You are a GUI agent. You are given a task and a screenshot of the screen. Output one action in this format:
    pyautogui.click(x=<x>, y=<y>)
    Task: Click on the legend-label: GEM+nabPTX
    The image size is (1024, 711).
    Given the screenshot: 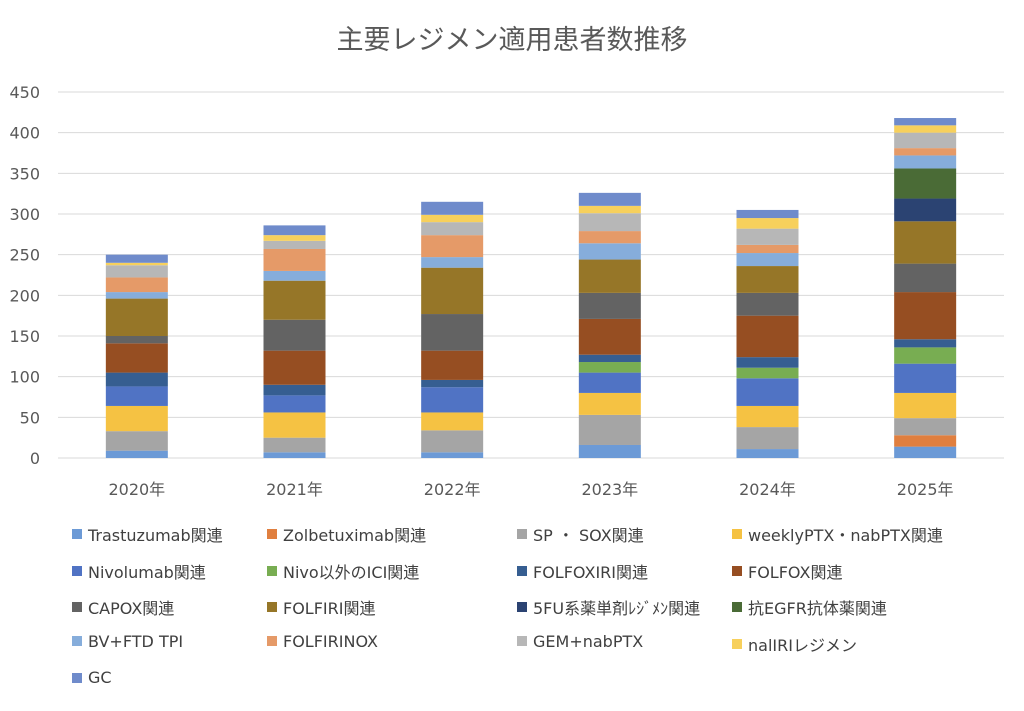 What is the action you would take?
    pyautogui.click(x=588, y=641)
    